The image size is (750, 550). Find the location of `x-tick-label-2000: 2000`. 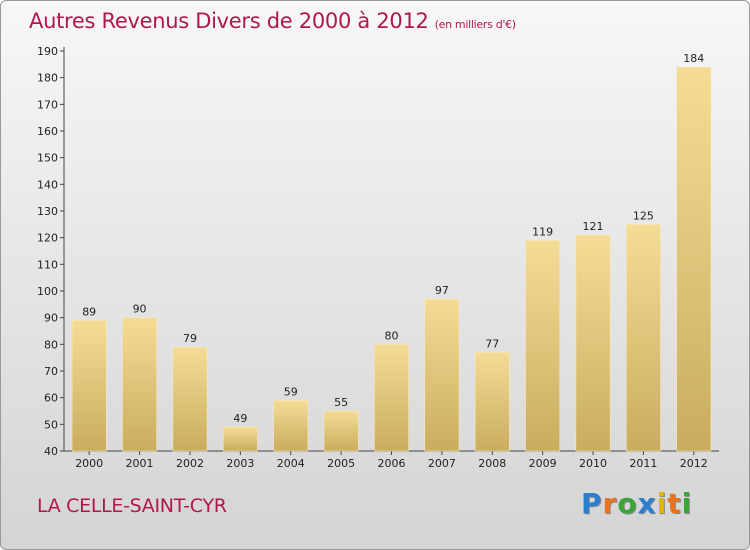

x-tick-label-2000: 2000 is located at coordinates (89, 463).